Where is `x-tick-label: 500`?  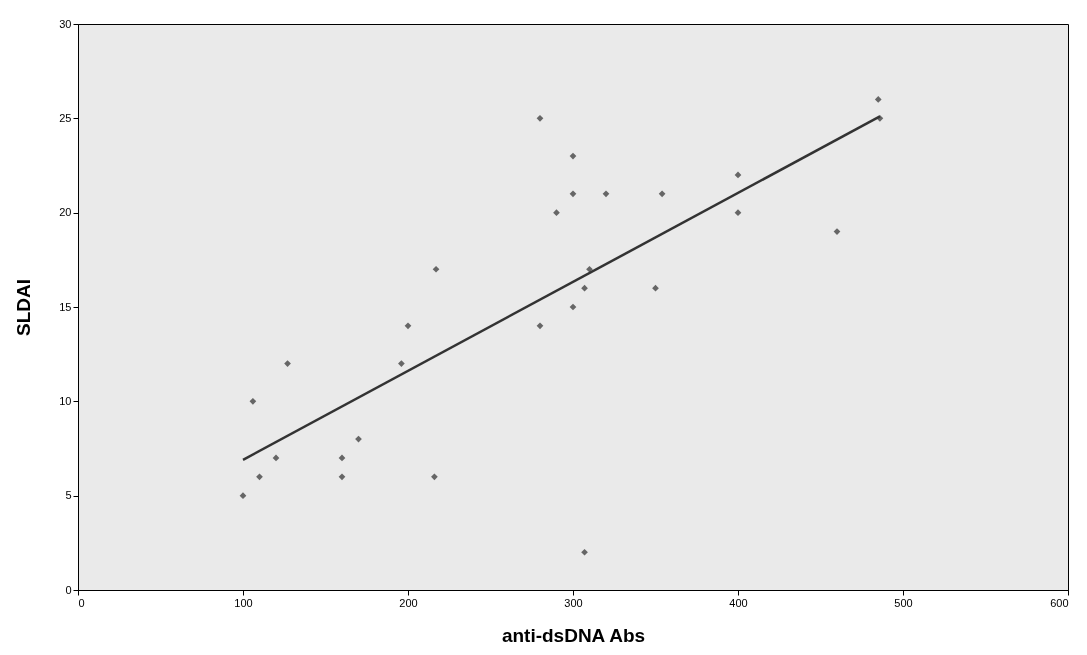 x-tick-label: 500 is located at coordinates (903, 602).